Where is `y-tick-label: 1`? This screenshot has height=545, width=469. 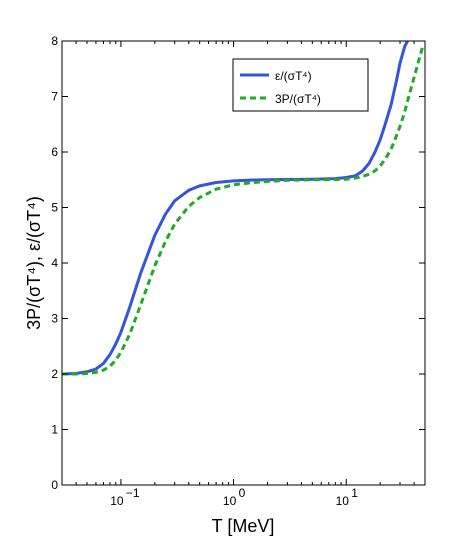
y-tick-label: 1 is located at coordinates (54, 430).